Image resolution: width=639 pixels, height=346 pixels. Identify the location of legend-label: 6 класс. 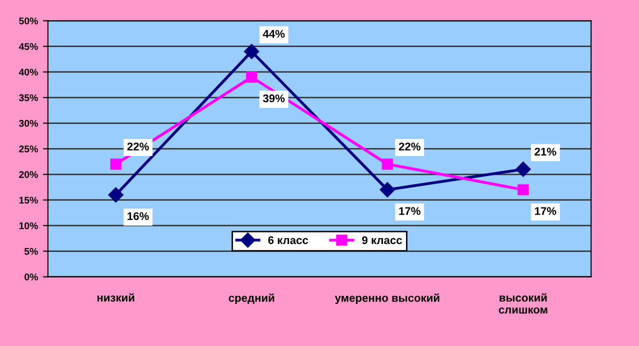
(288, 240).